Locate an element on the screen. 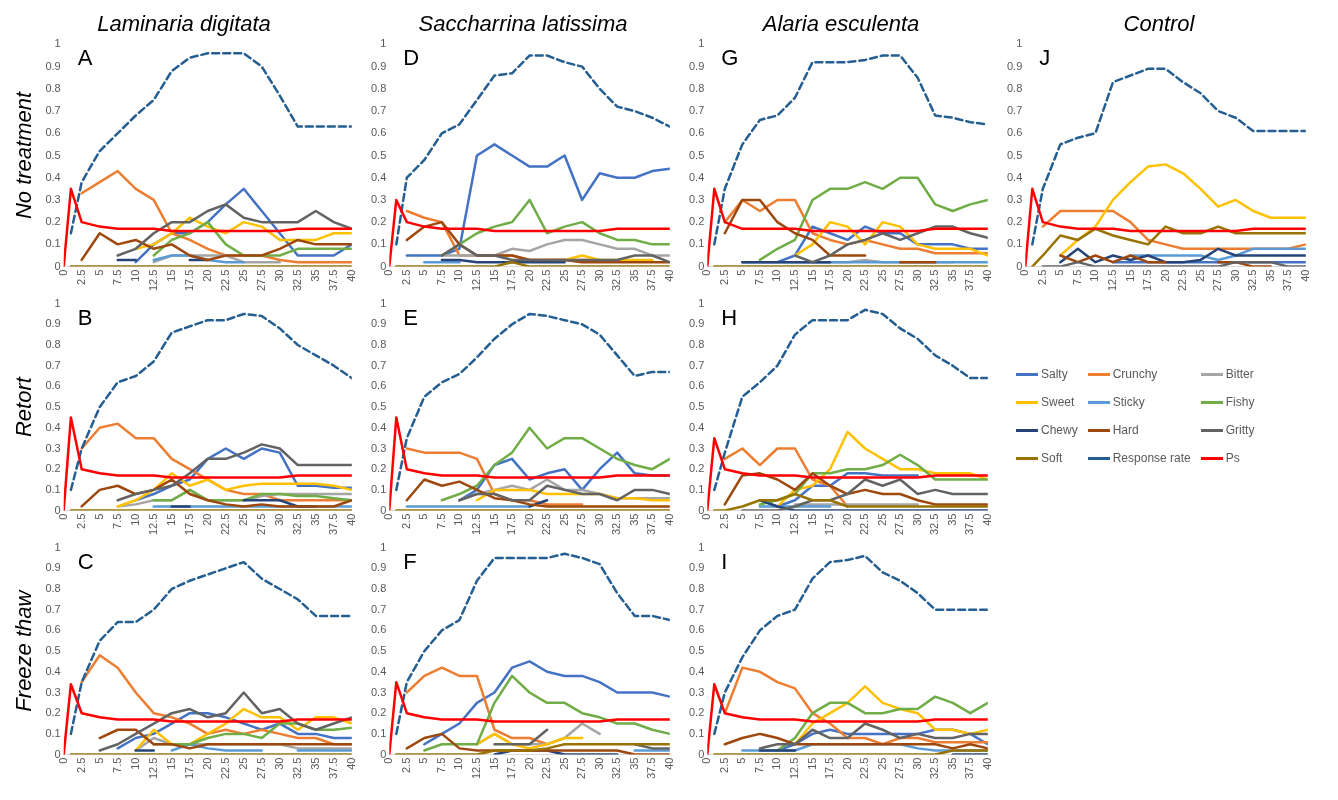  annotation: C is located at coordinates (85, 561).